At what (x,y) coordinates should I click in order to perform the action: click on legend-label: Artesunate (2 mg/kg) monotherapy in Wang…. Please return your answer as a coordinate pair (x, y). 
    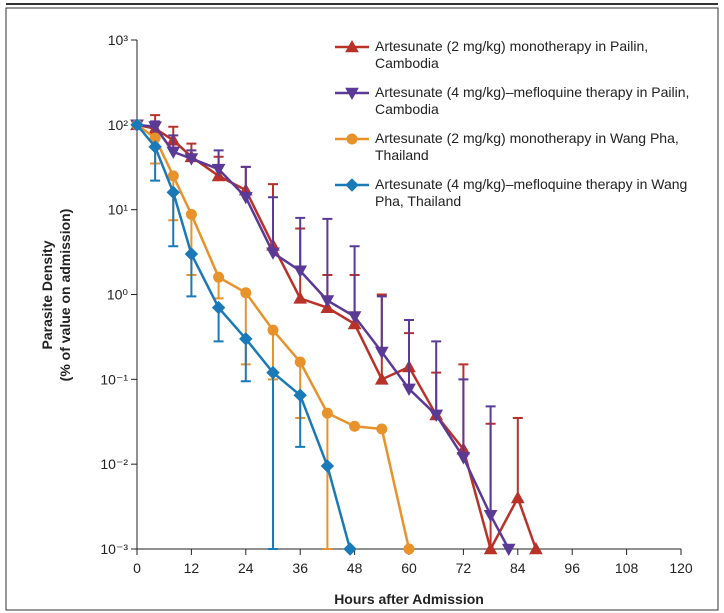
    Looking at the image, I should click on (527, 146).